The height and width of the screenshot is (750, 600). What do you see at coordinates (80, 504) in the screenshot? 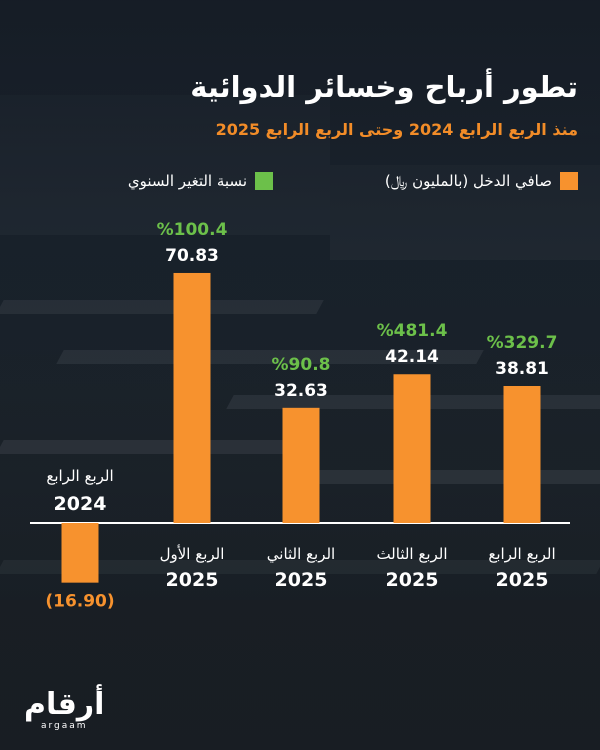
I see `category-year-0: 2024` at bounding box center [80, 504].